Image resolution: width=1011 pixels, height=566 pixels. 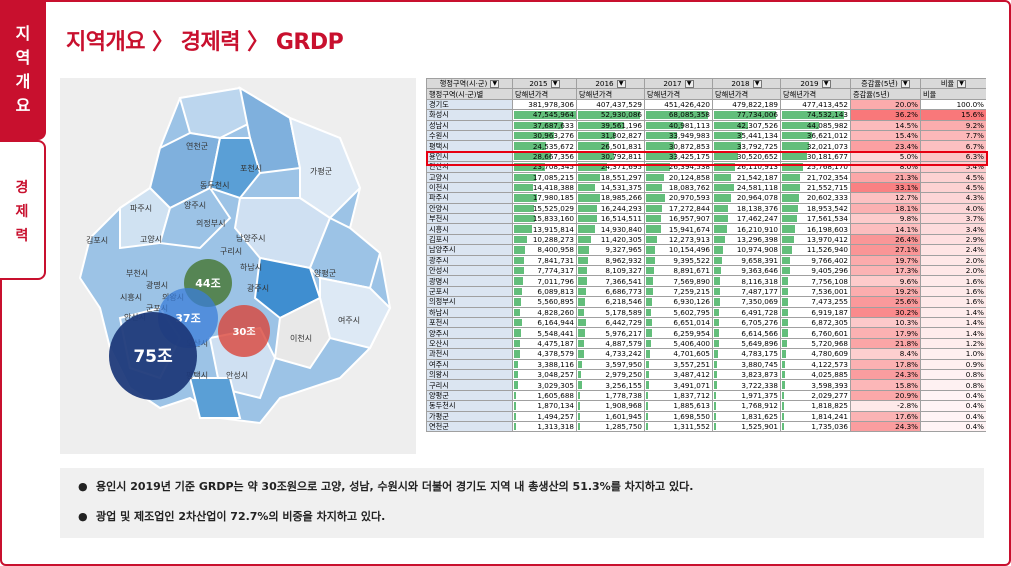 What do you see at coordinates (610, 406) in the screenshot?
I see `grdp-value-cell: 1,908,968` at bounding box center [610, 406].